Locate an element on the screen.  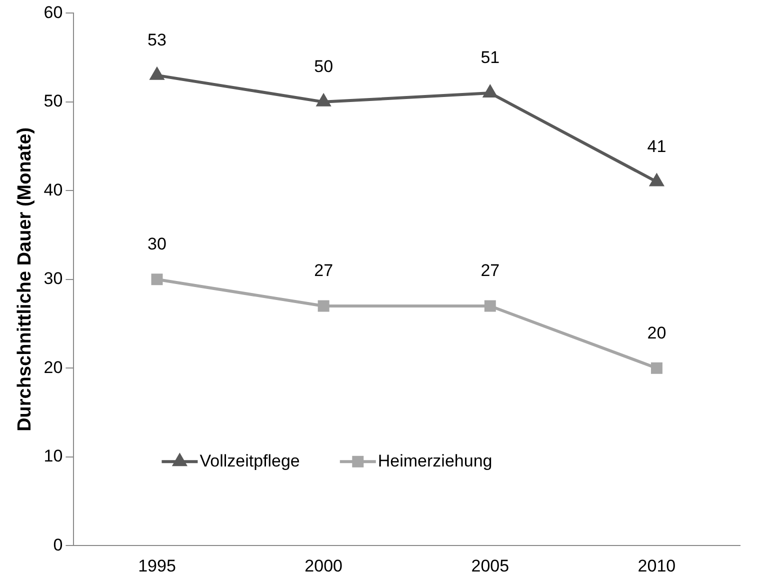
y-tick-label: 50 is located at coordinates (53, 101).